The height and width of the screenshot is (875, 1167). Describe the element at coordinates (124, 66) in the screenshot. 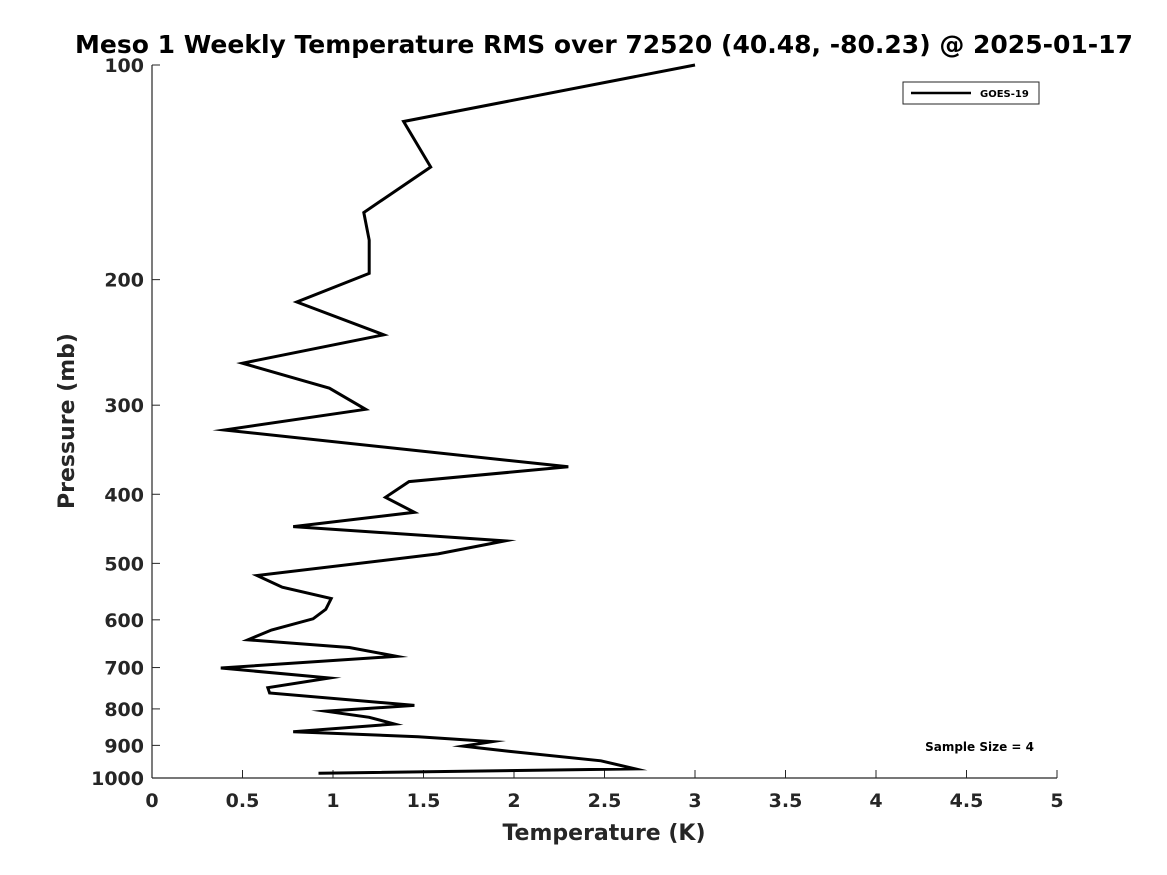

I see `y-tick-label: 100` at that location.